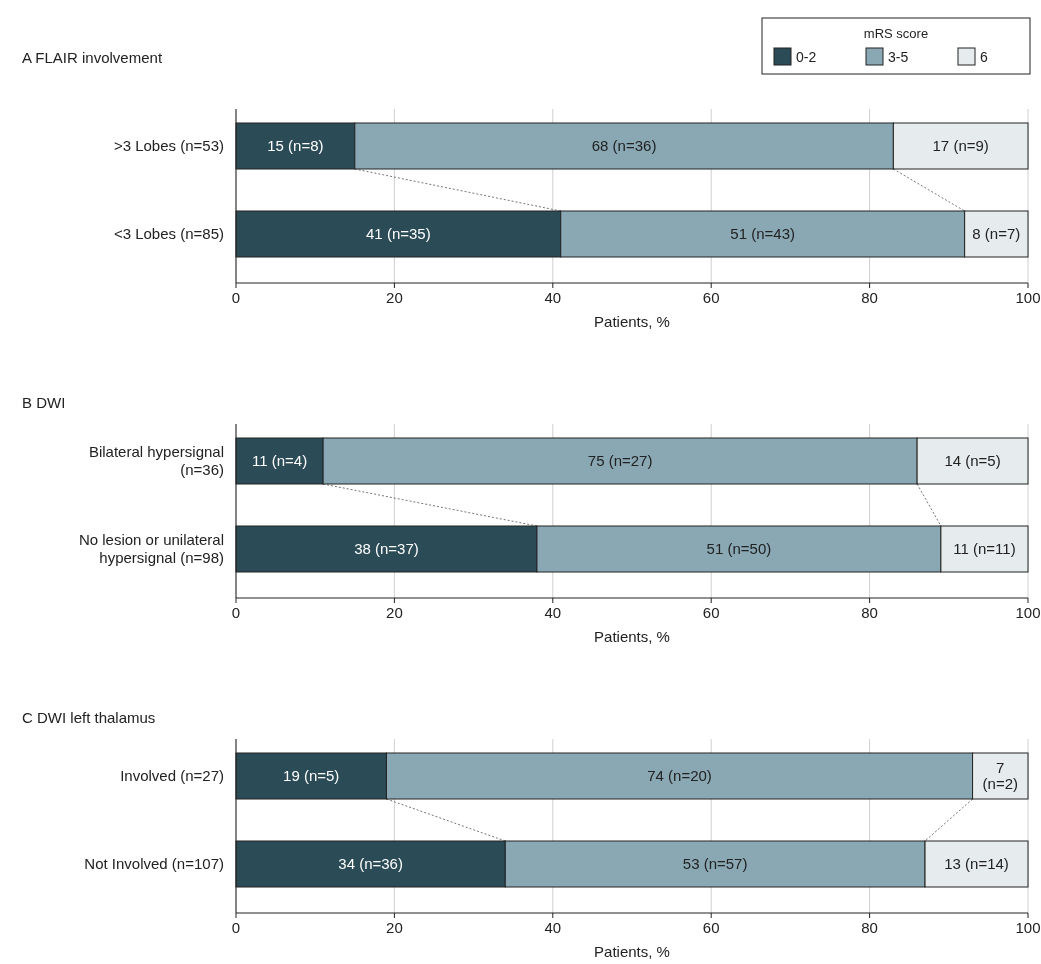 The image size is (1041, 964). What do you see at coordinates (984, 57) in the screenshot?
I see `legend-label: 6` at bounding box center [984, 57].